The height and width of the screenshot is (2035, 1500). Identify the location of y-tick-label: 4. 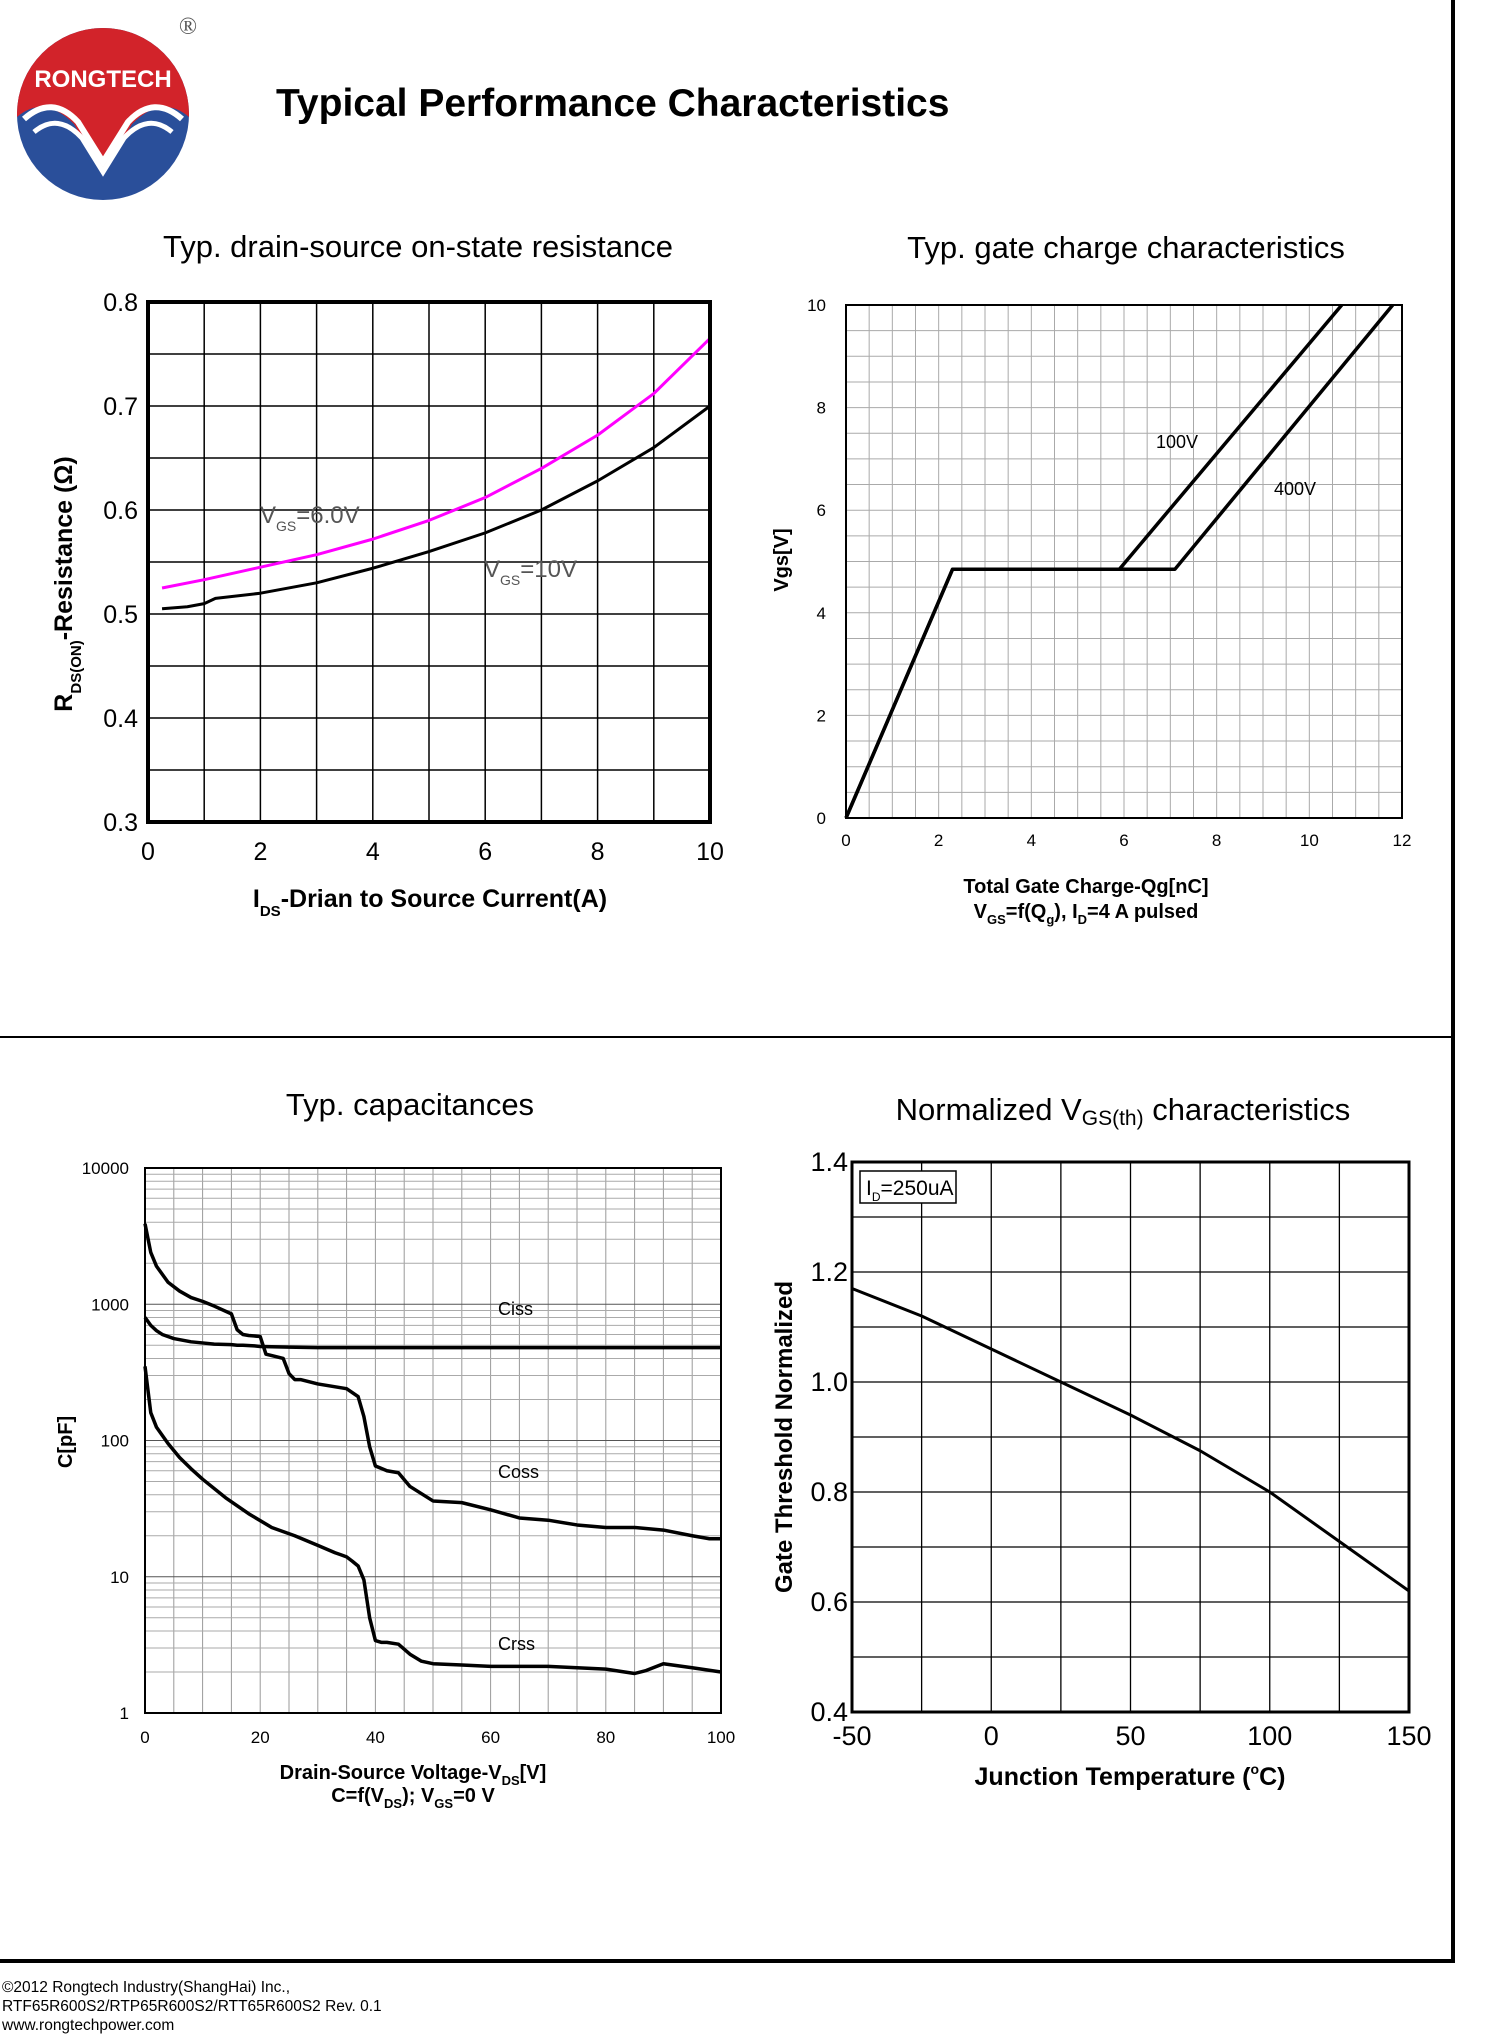
(821, 613).